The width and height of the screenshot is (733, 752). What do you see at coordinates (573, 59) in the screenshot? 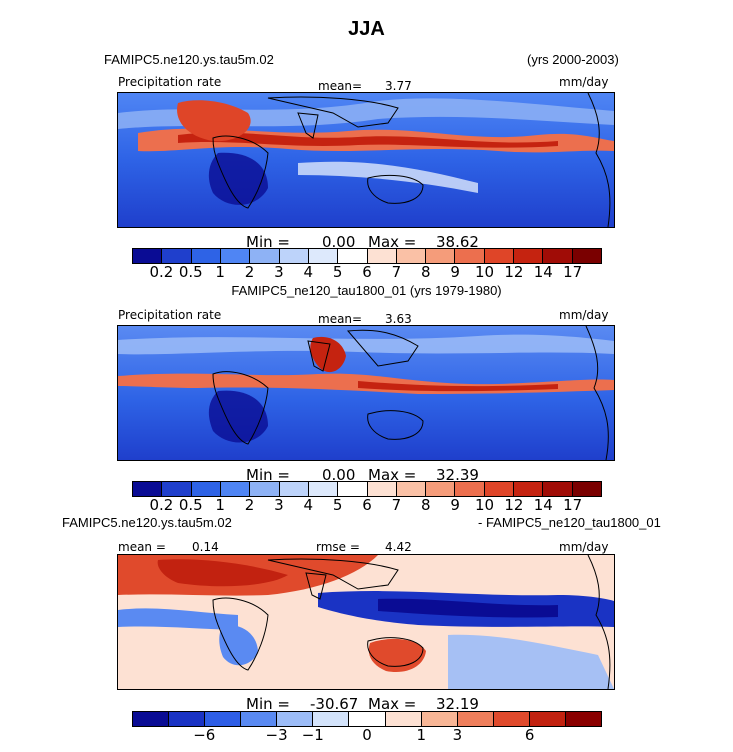
I see `top-years: (yrs 2000-2003)` at bounding box center [573, 59].